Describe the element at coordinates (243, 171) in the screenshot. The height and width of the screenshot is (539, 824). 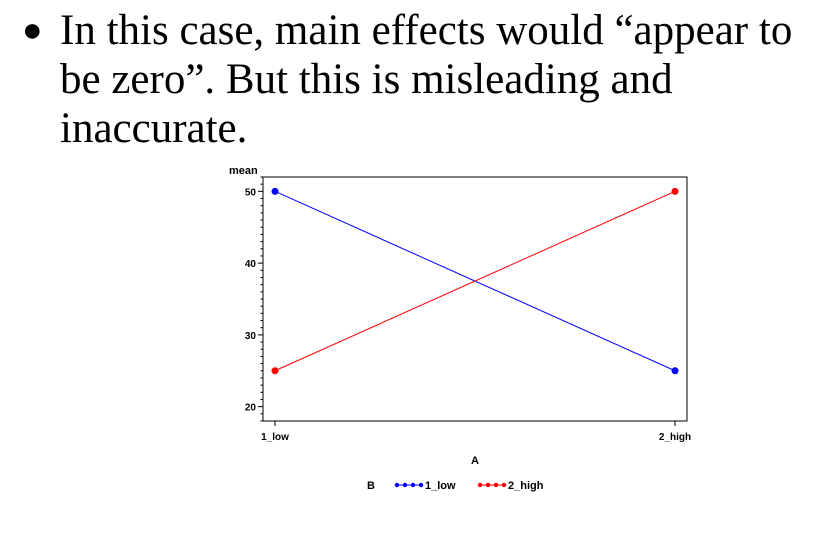
I see `y-axis-label: mean` at that location.